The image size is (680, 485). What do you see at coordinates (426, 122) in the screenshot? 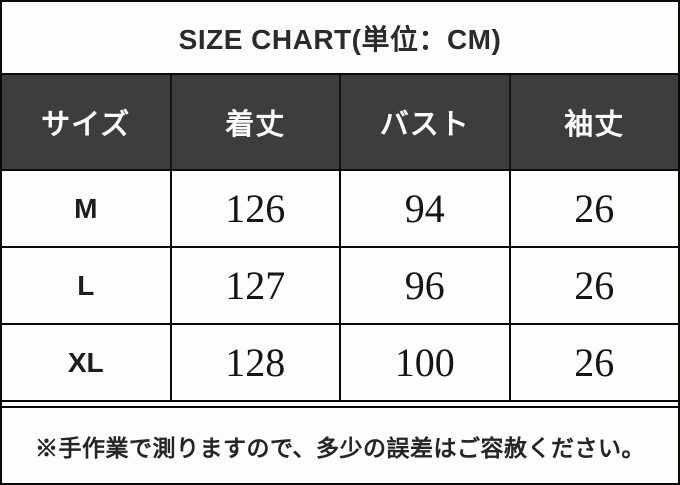
I see `header-cell-bust: バスト` at bounding box center [426, 122].